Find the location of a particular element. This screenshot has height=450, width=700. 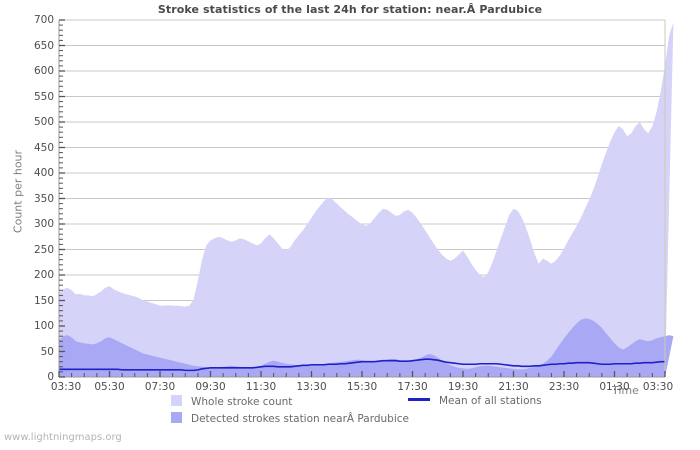

x-tick-label: 21:30 is located at coordinates (513, 387).